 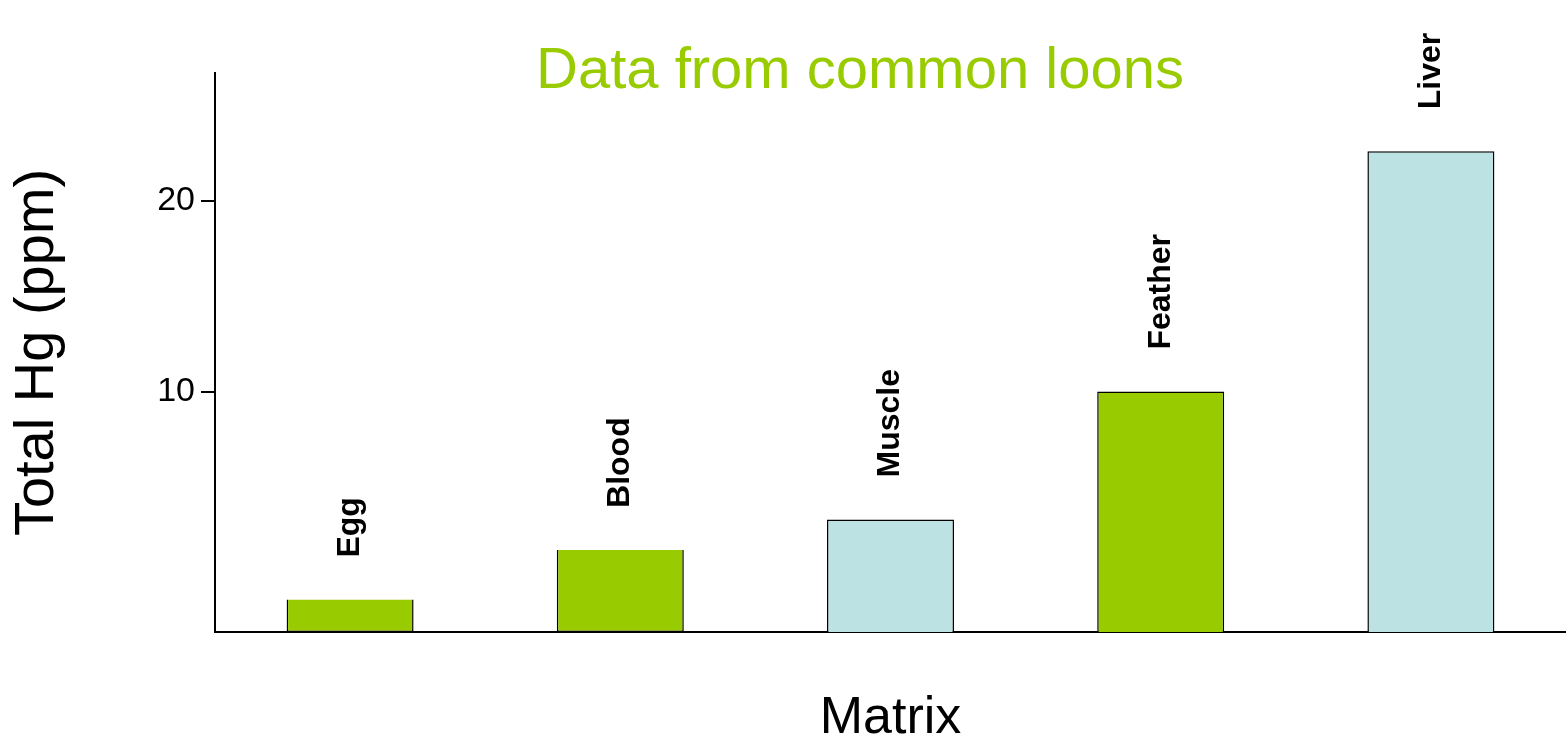 What do you see at coordinates (1158, 292) in the screenshot?
I see `x-tick-label: Feather` at bounding box center [1158, 292].